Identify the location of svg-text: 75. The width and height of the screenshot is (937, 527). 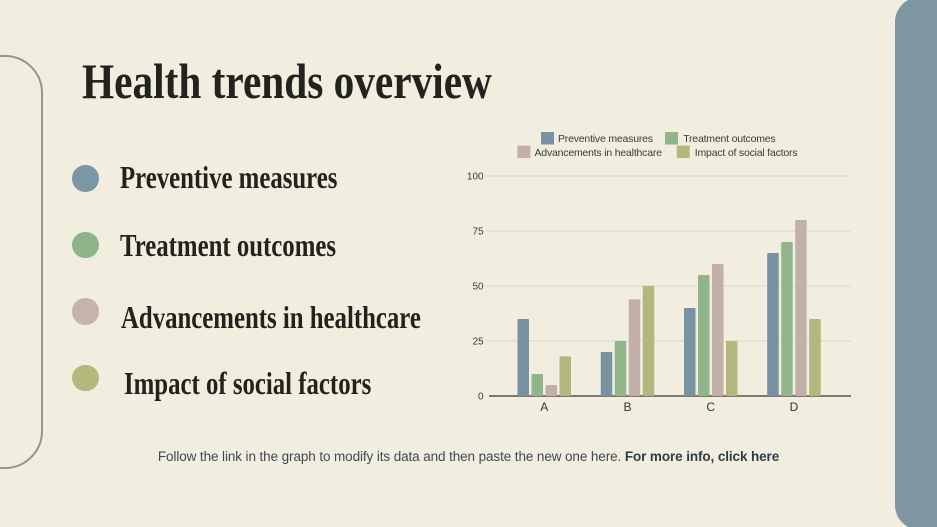
(478, 232).